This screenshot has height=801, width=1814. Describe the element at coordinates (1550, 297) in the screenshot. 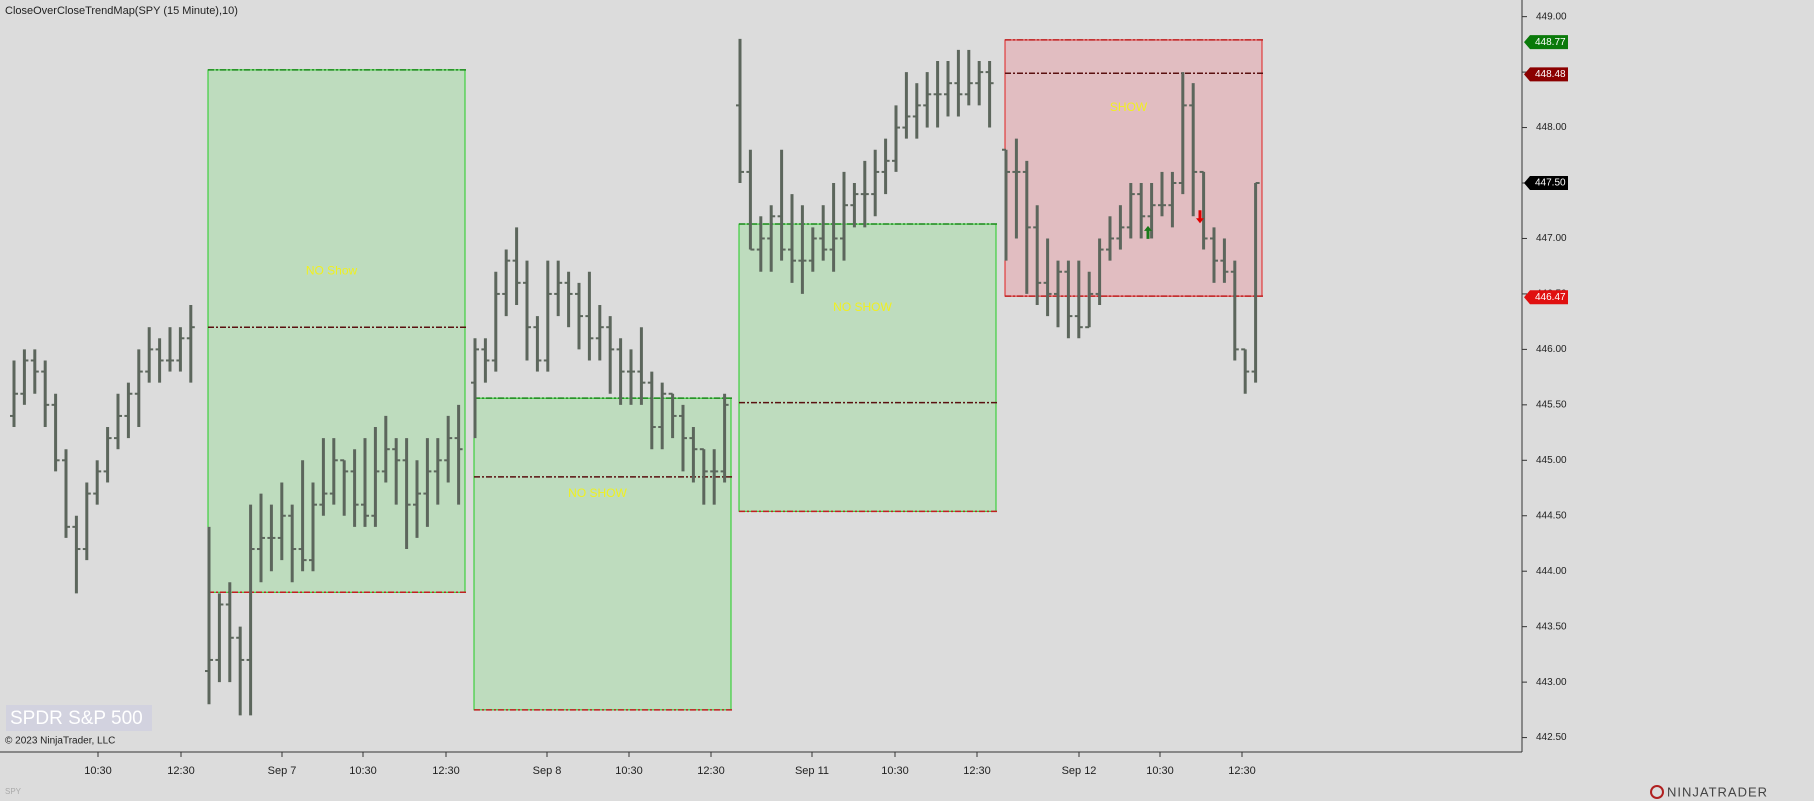

I see `price-marker-label: 446.47` at that location.